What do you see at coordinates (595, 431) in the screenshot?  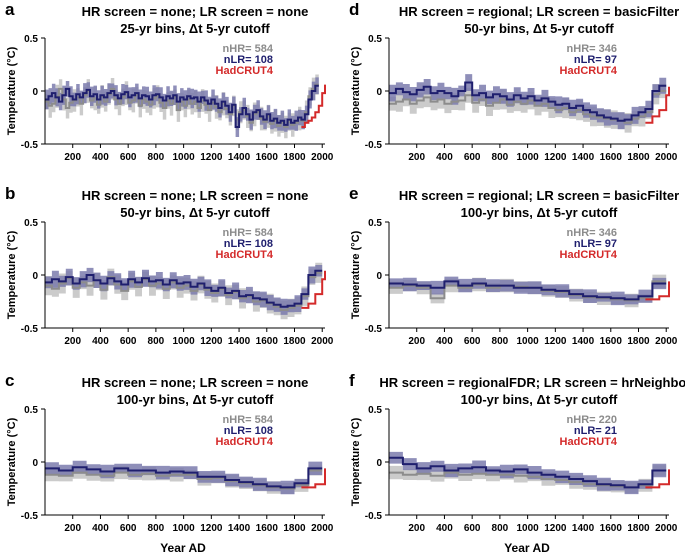 I see `legend-entry: nLR= 21` at bounding box center [595, 431].